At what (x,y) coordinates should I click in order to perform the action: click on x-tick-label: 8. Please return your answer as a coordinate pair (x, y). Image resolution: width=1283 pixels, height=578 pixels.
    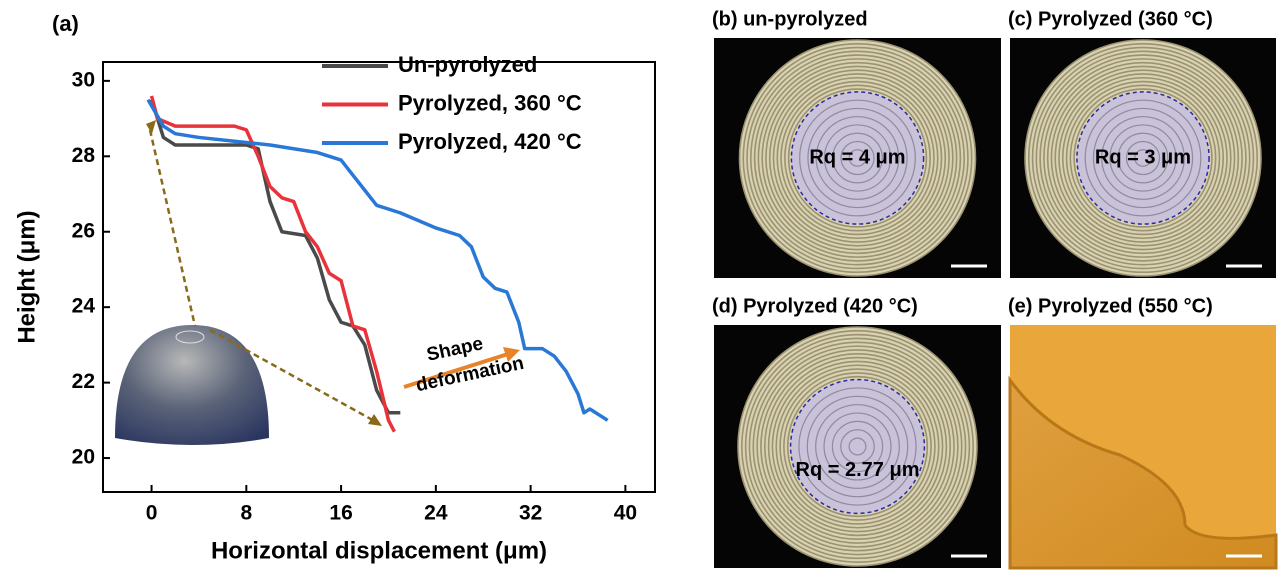
    Looking at the image, I should click on (246, 513).